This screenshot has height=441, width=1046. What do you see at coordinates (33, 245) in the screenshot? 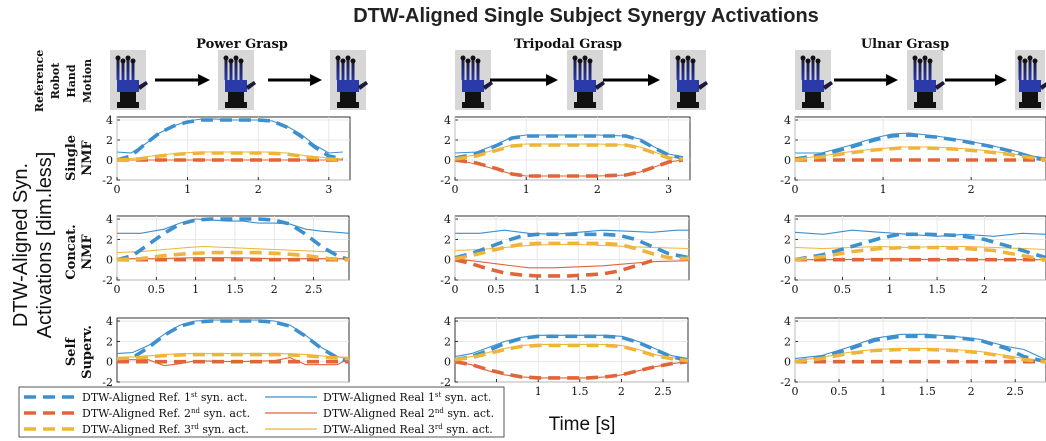
I see `global-ylabel: DTW-Aligned Syn. Activations [dim.less]` at bounding box center [33, 245].